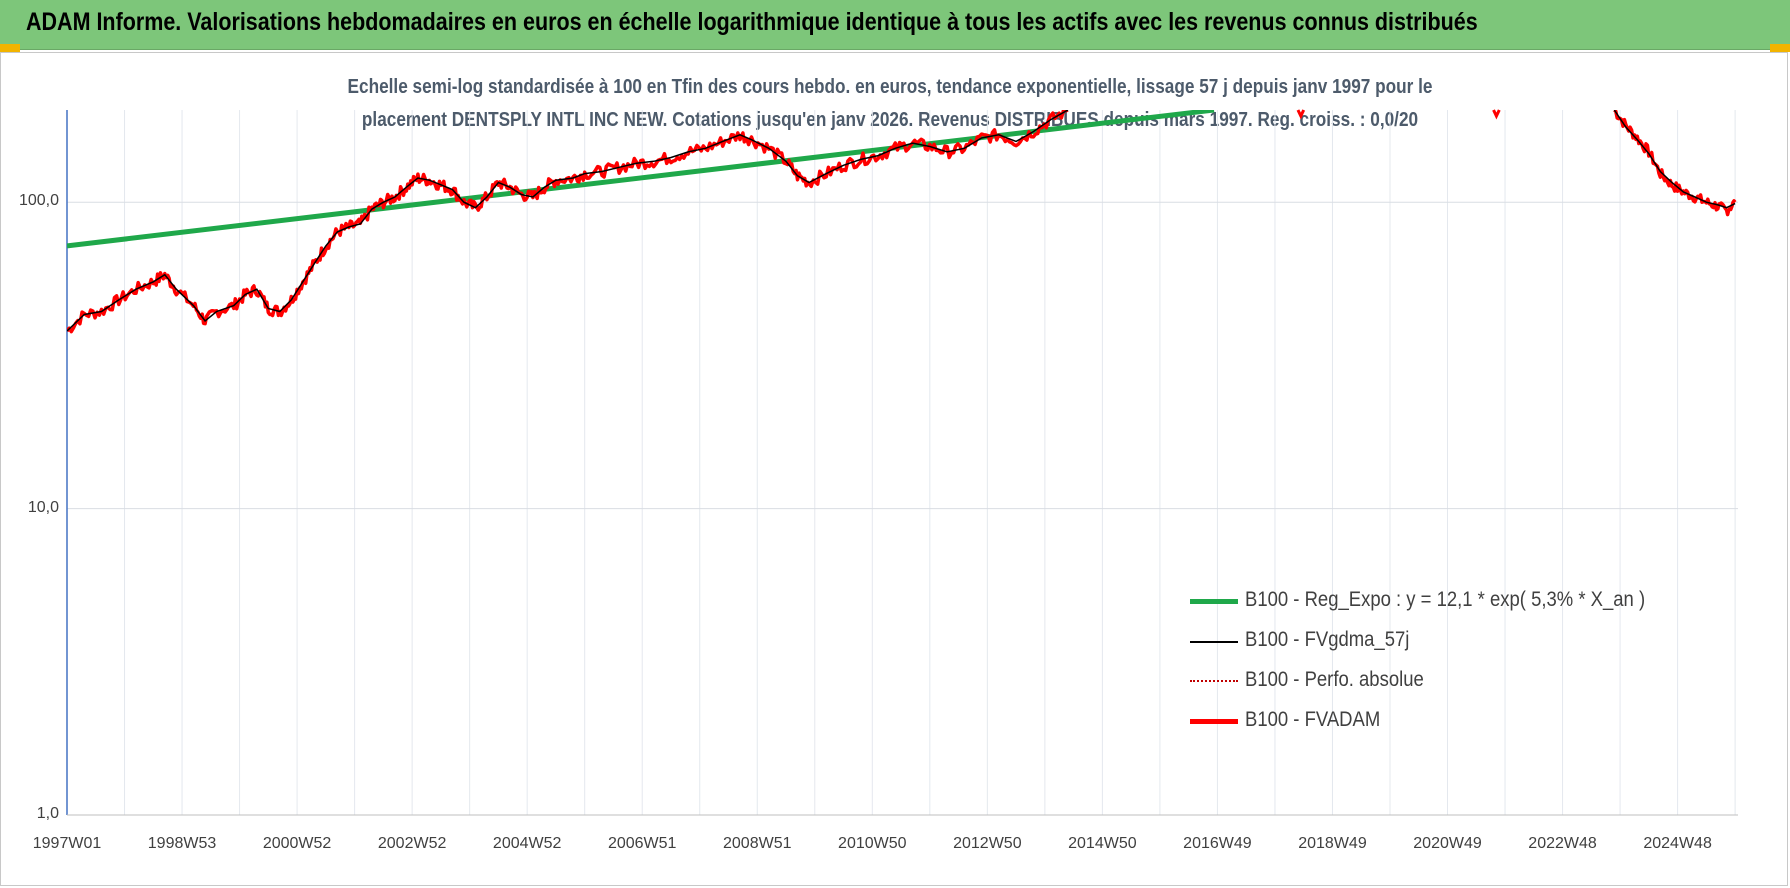 The height and width of the screenshot is (888, 1790). Describe the element at coordinates (1217, 843) in the screenshot. I see `x-tick-label: 2016W49` at that location.